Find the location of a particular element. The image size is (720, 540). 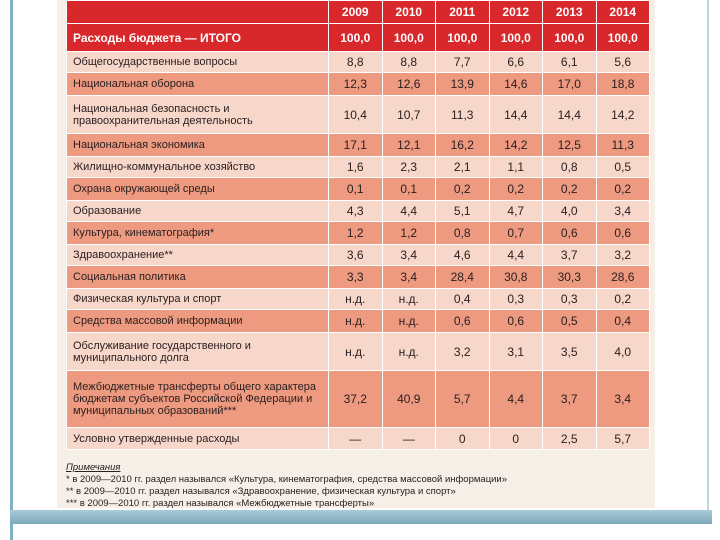

value-cell: 0,1 is located at coordinates (355, 189).